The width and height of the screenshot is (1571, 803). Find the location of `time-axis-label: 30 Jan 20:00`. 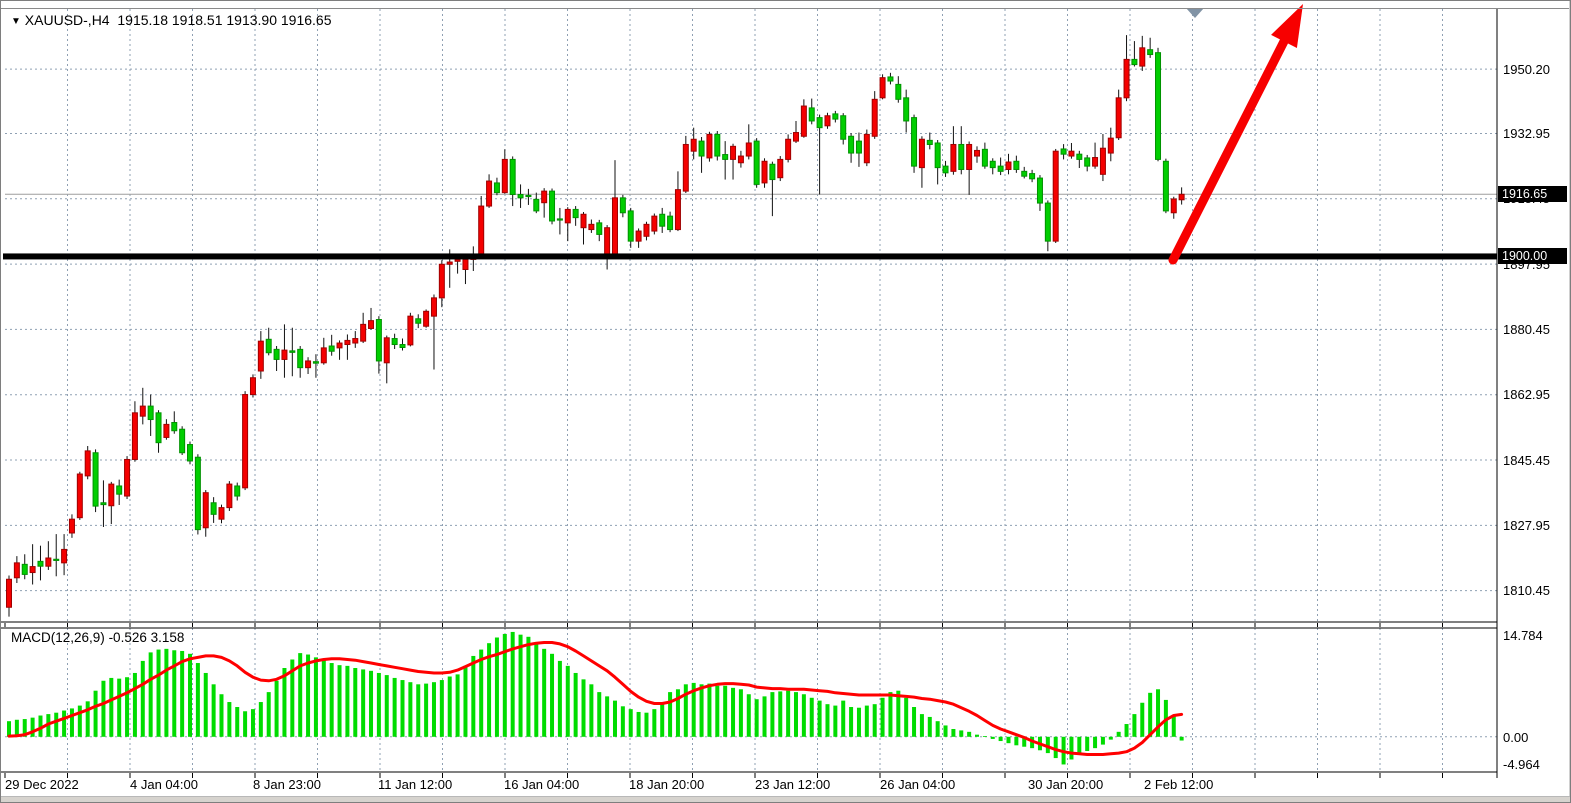

time-axis-label: 30 Jan 20:00 is located at coordinates (1066, 784).